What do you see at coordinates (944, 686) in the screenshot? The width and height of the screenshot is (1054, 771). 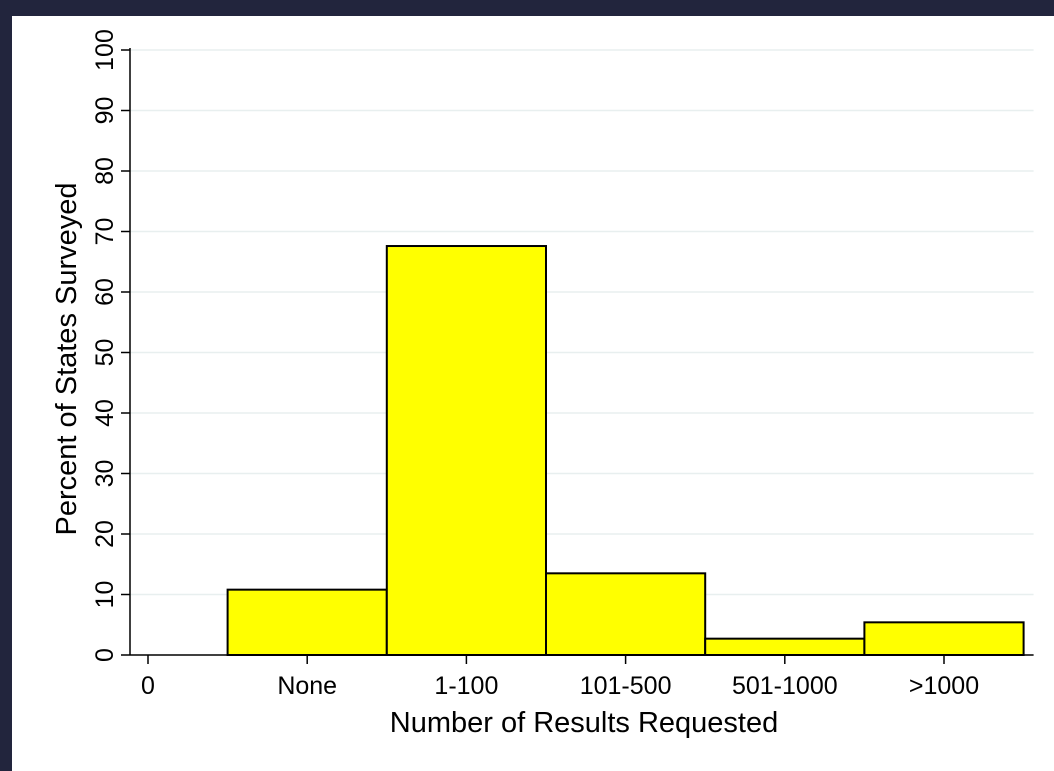 I see `x-tick-label: >1000` at bounding box center [944, 686].